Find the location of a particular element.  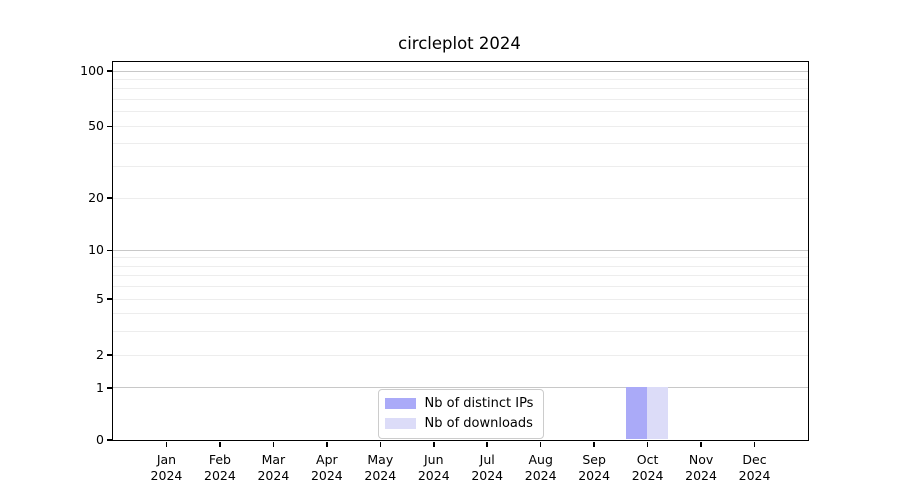

x-tick-label-jan: Jan 2024 is located at coordinates (166, 467).